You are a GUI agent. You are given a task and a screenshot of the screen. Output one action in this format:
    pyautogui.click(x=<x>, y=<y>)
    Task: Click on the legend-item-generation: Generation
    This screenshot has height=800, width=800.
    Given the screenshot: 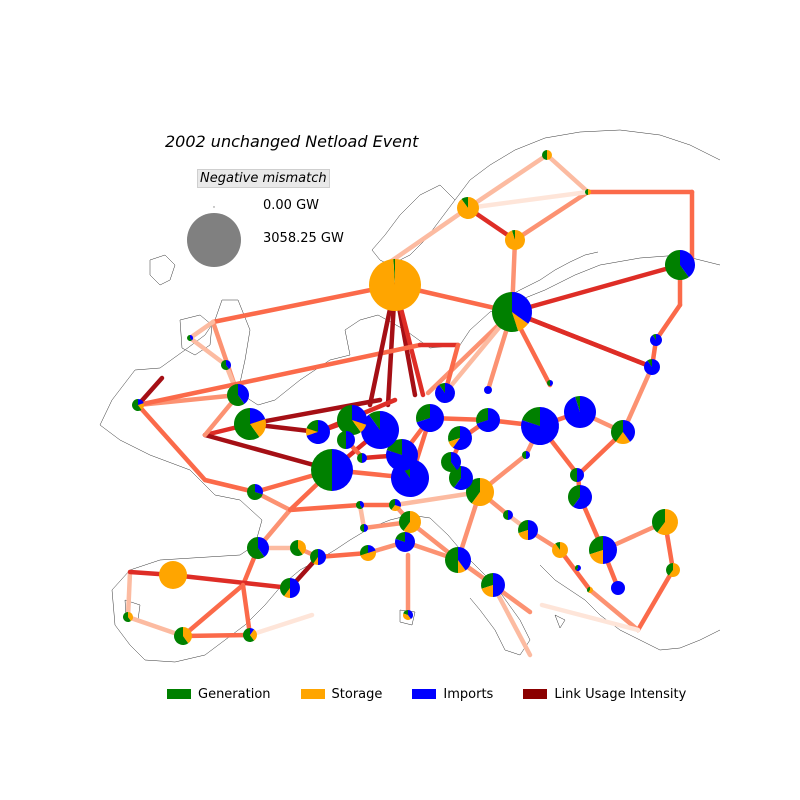 What is the action you would take?
    pyautogui.click(x=219, y=694)
    